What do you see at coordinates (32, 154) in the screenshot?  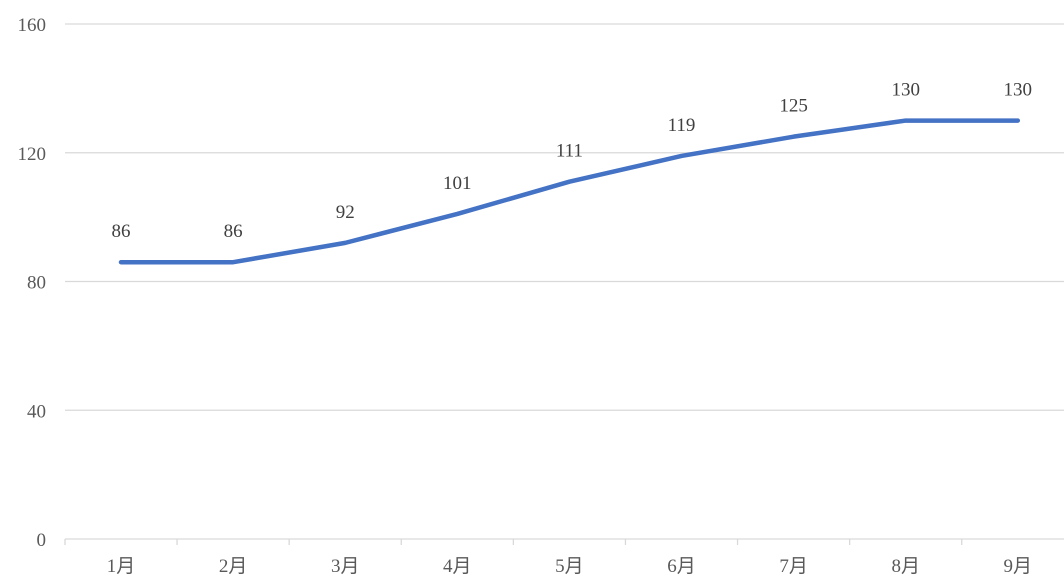 I see `y-tick-label: 120` at bounding box center [32, 154].